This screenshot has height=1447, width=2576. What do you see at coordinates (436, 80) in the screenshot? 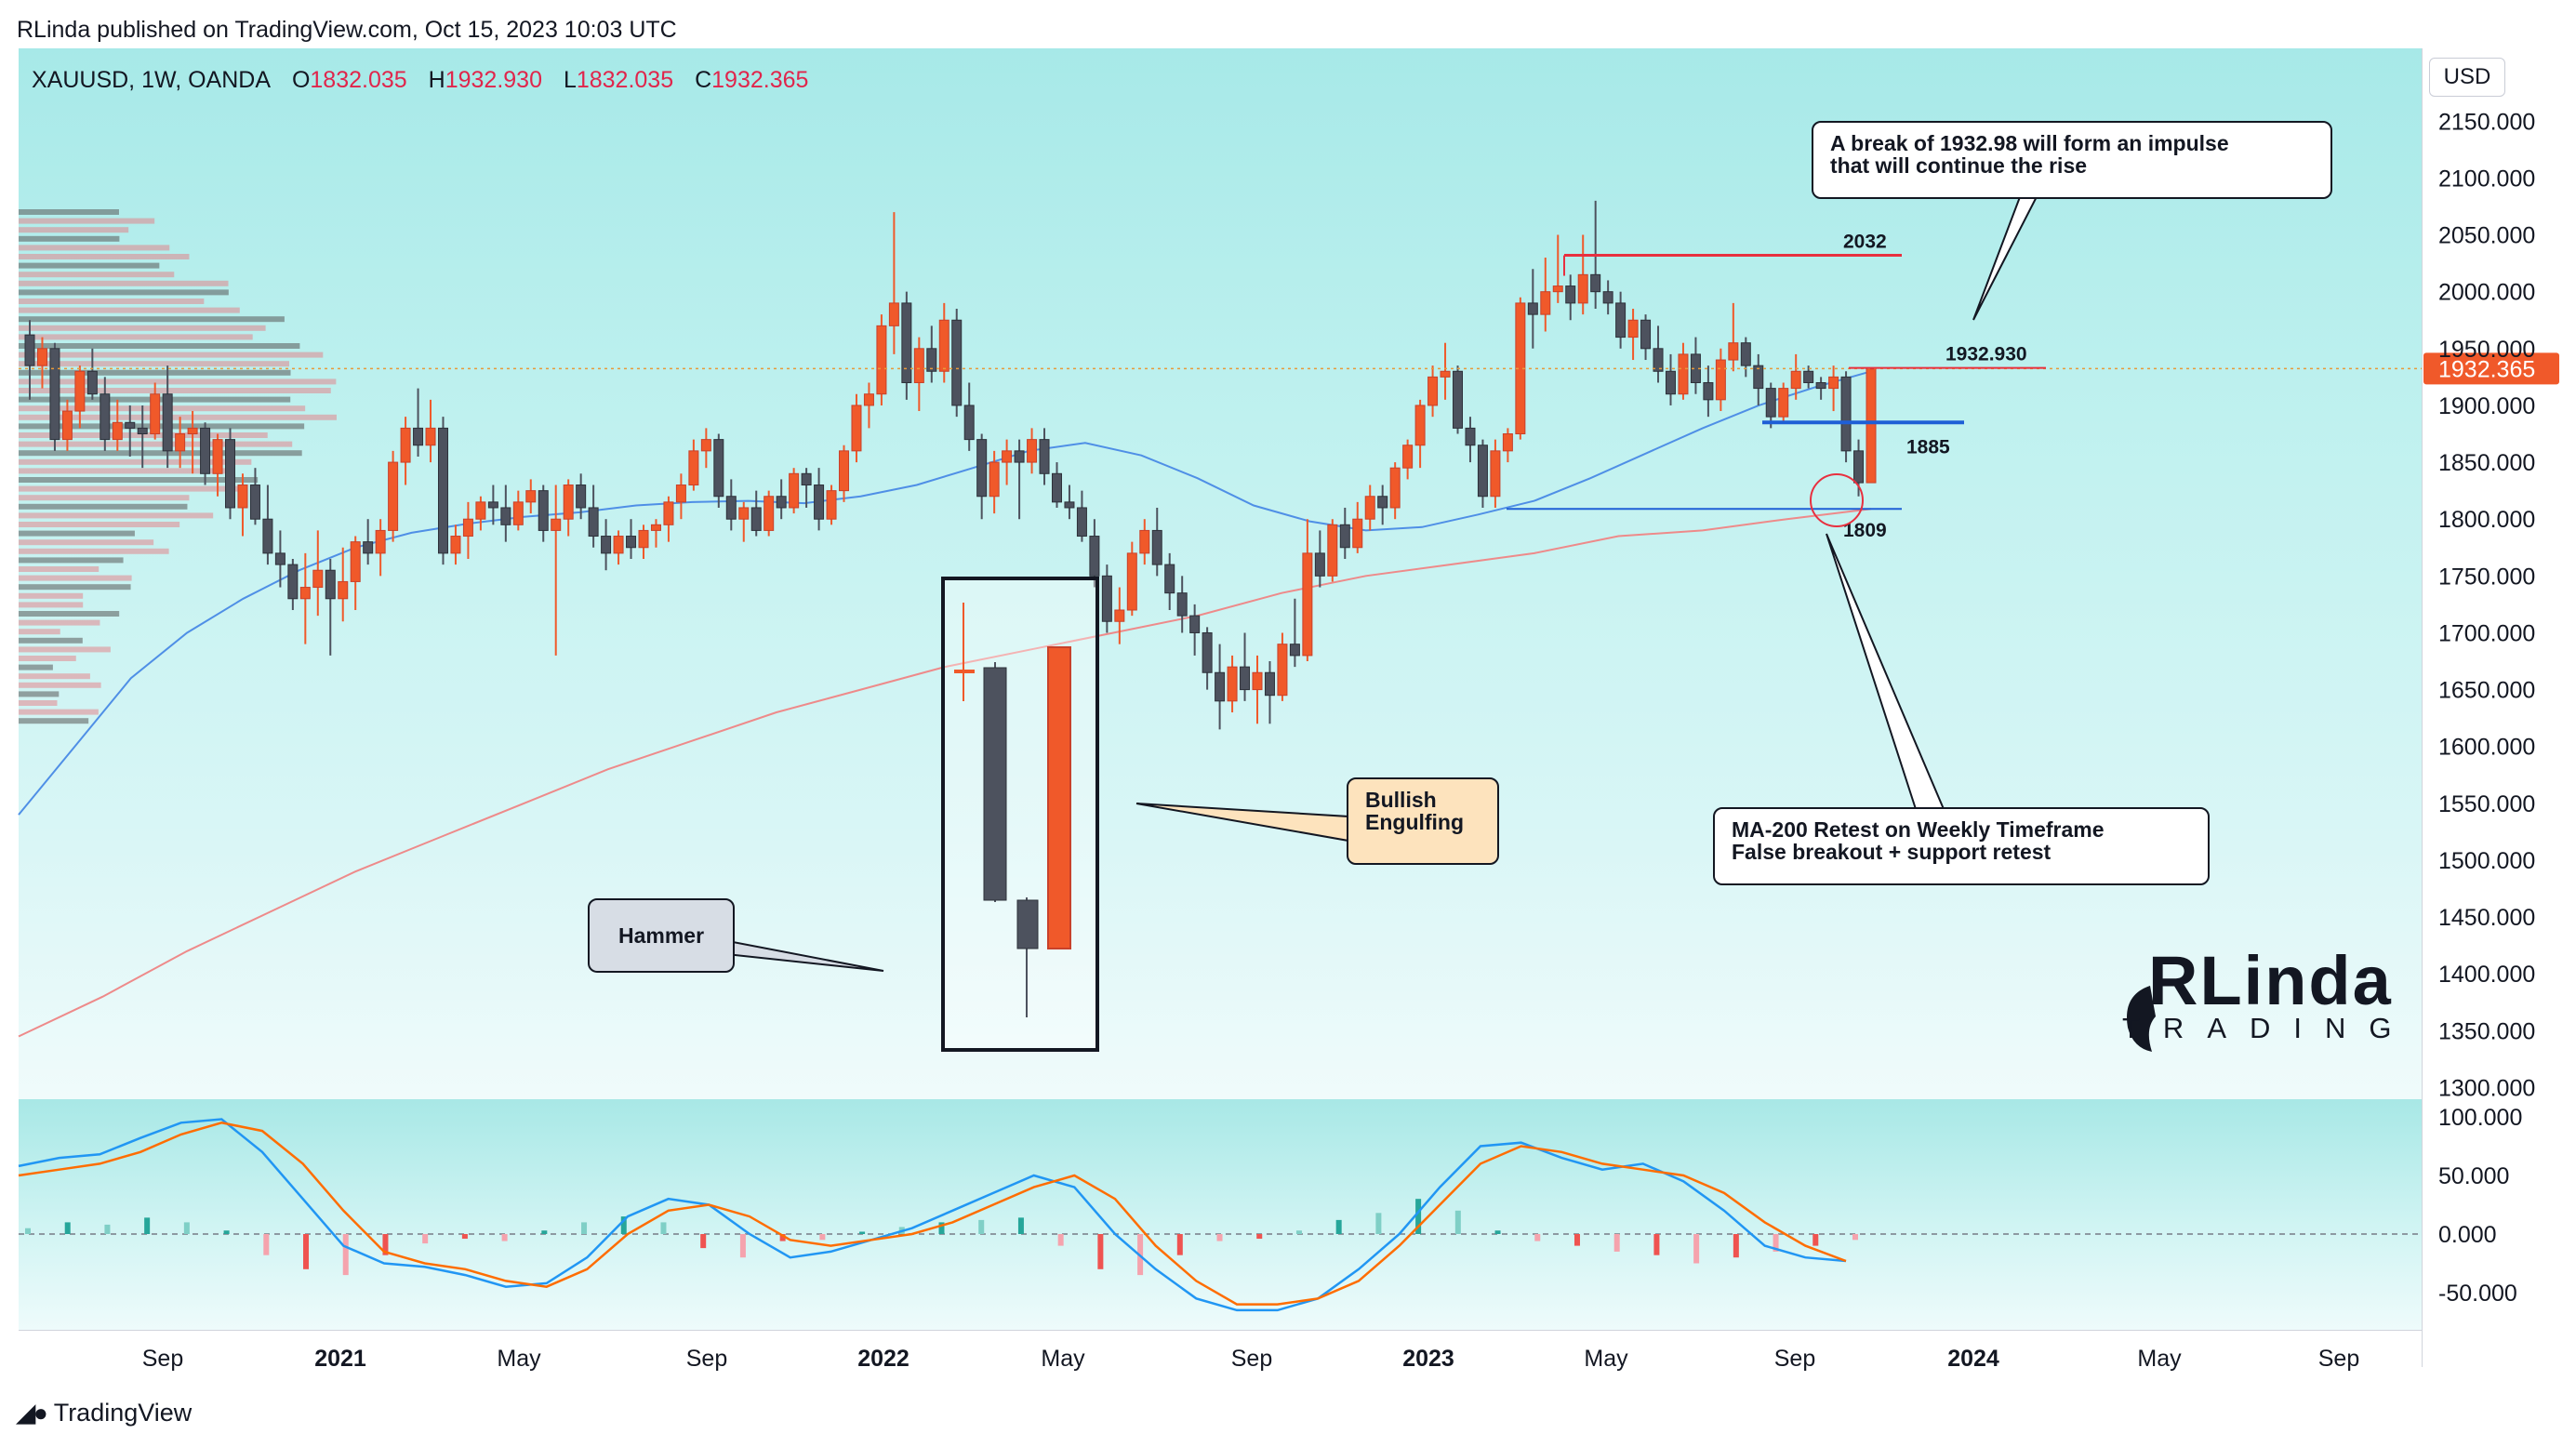
I see `high-label: H` at bounding box center [436, 80].